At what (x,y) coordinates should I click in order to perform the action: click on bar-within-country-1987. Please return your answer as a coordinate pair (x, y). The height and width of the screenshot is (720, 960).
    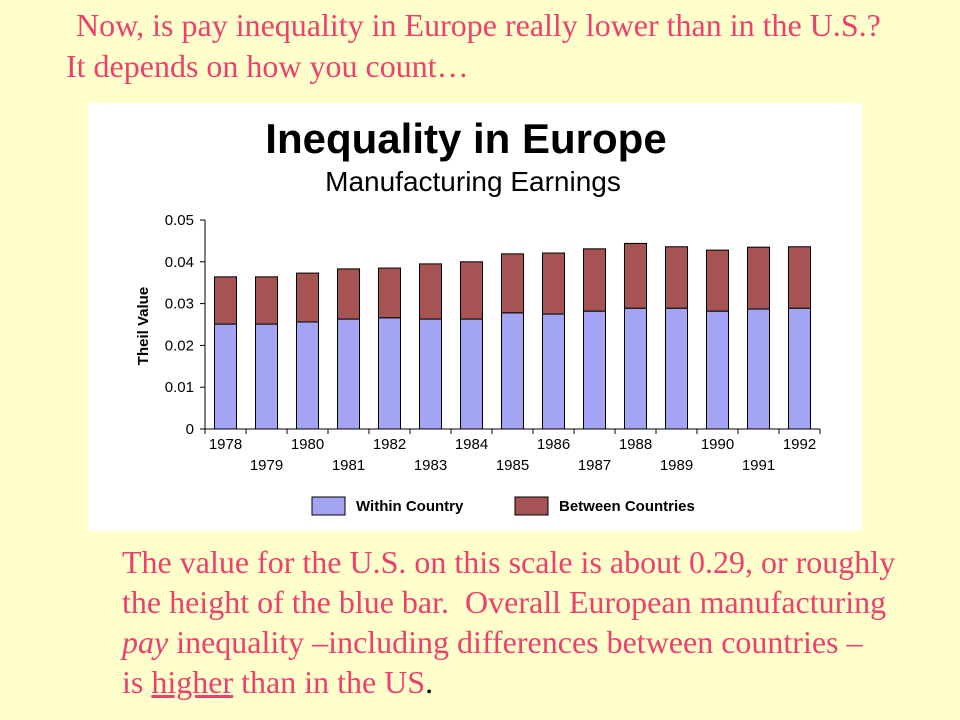
    Looking at the image, I should click on (594, 370).